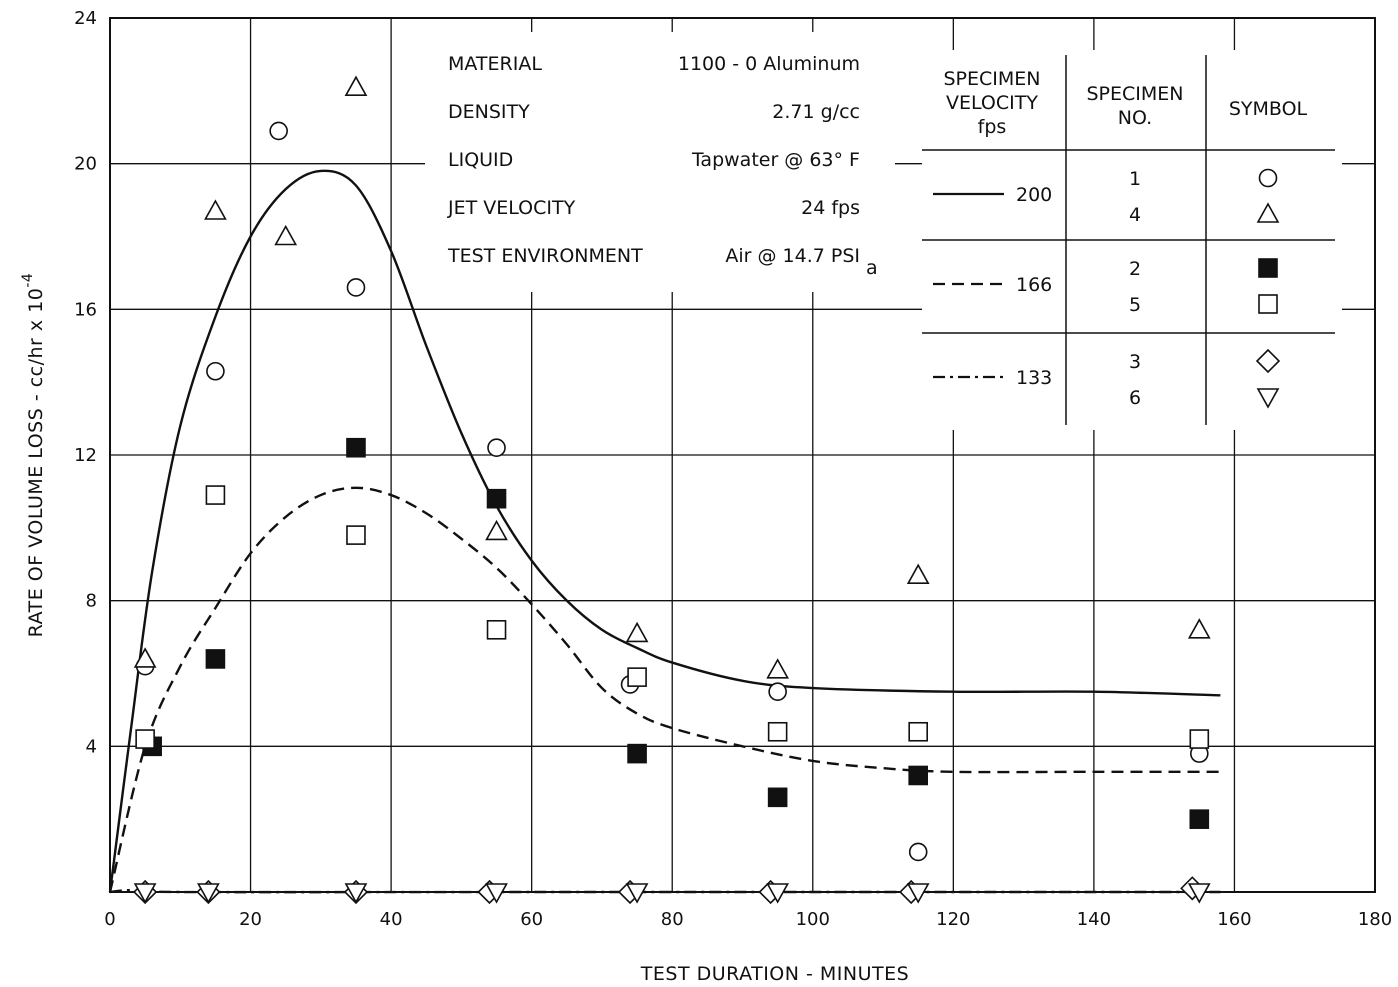 Image resolution: width=1398 pixels, height=987 pixels. Describe the element at coordinates (1268, 178) in the screenshot. I see `legend-symbol-circle` at that location.